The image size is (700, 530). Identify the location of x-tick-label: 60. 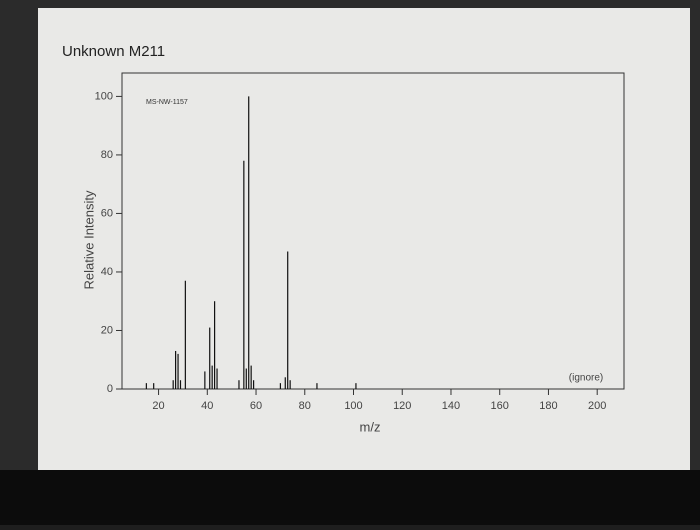
(256, 406).